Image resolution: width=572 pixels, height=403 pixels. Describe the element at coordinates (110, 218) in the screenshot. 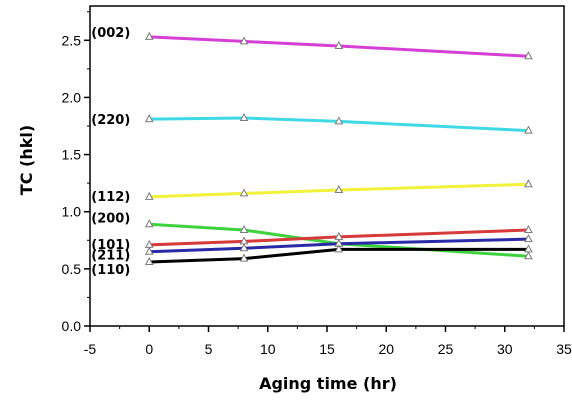

I see `series-label: (200)` at that location.